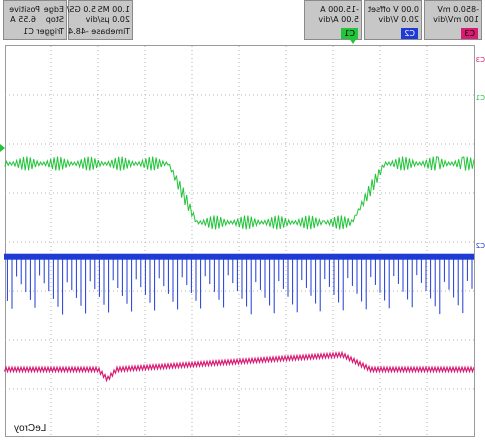  I want to click on timebase-horizontal: 20.0 µs/div, so click(107, 19).